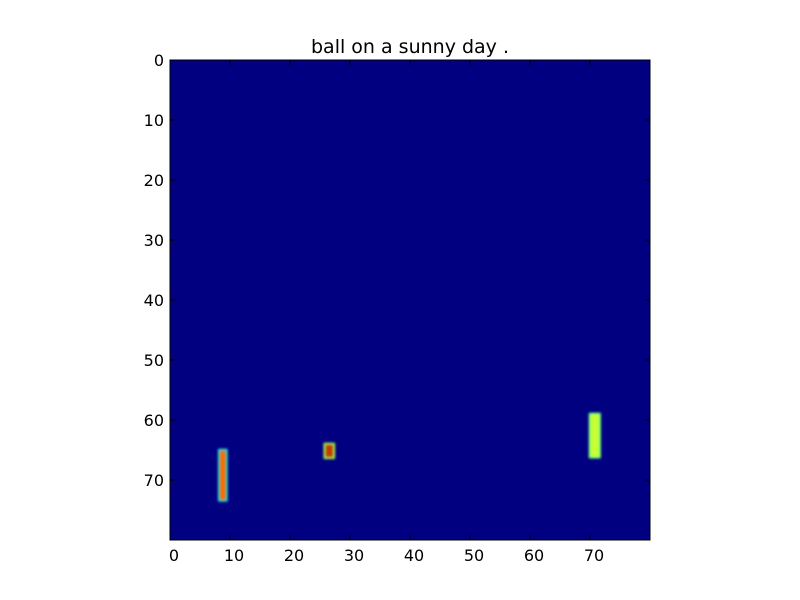 This screenshot has height=600, width=800. What do you see at coordinates (154, 300) in the screenshot?
I see `y-tick-label: 40` at bounding box center [154, 300].